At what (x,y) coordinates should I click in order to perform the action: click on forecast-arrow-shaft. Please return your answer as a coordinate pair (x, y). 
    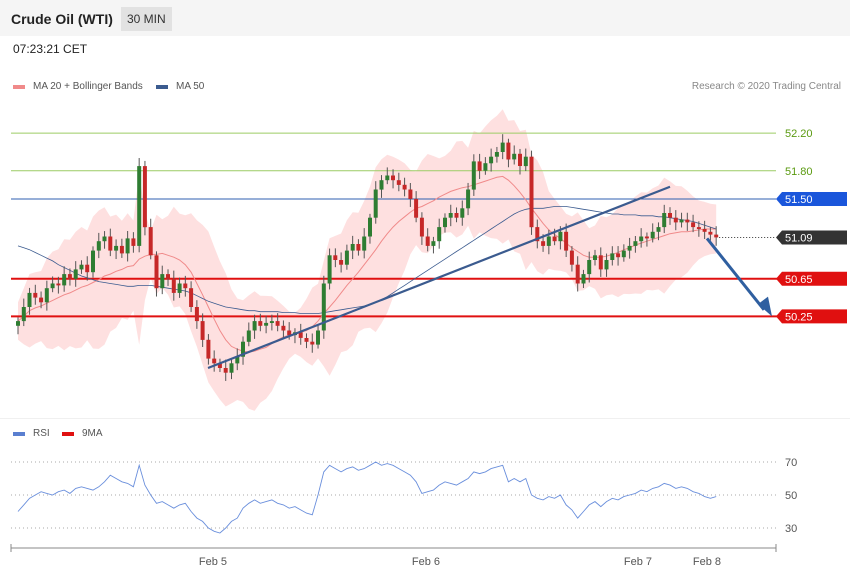
    Looking at the image, I should click on (735, 274).